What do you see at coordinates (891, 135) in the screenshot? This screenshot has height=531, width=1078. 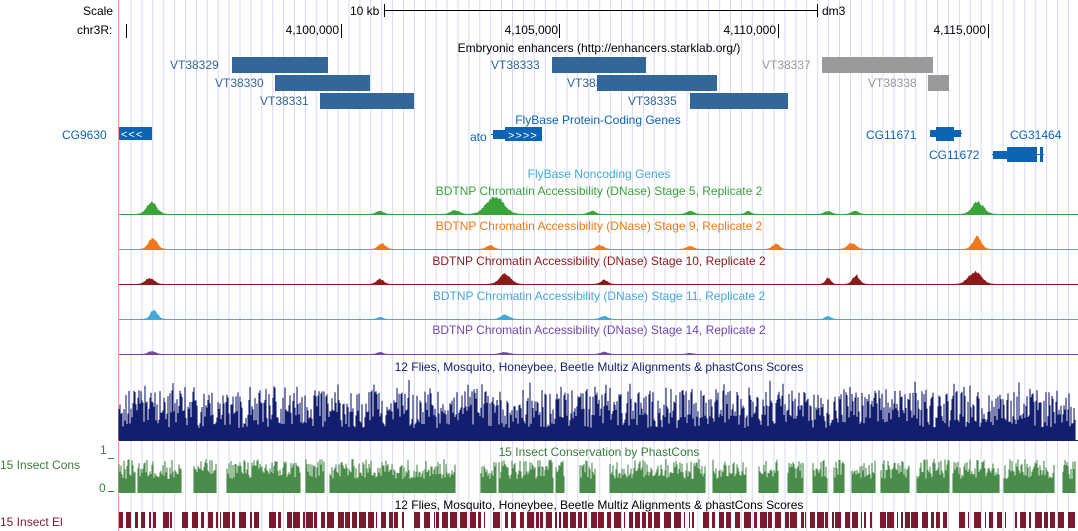 I see `gene-label: CG11671` at bounding box center [891, 135].